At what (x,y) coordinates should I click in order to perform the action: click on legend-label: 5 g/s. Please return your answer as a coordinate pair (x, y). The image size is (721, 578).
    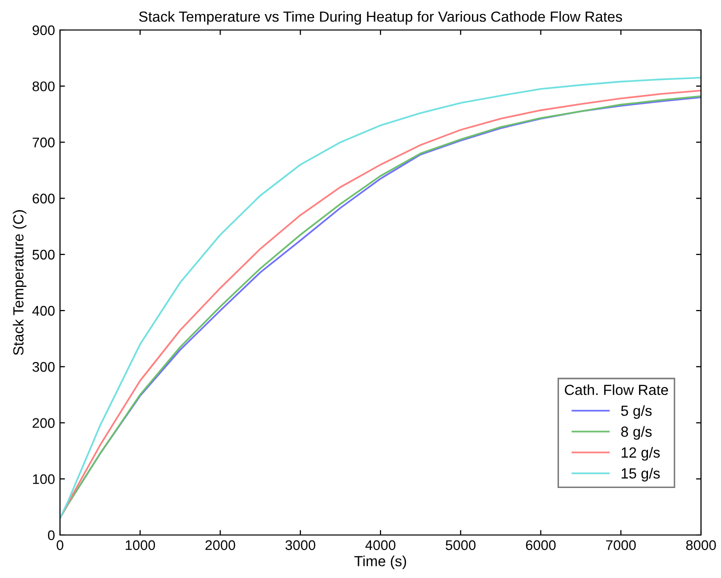
    Looking at the image, I should click on (636, 412).